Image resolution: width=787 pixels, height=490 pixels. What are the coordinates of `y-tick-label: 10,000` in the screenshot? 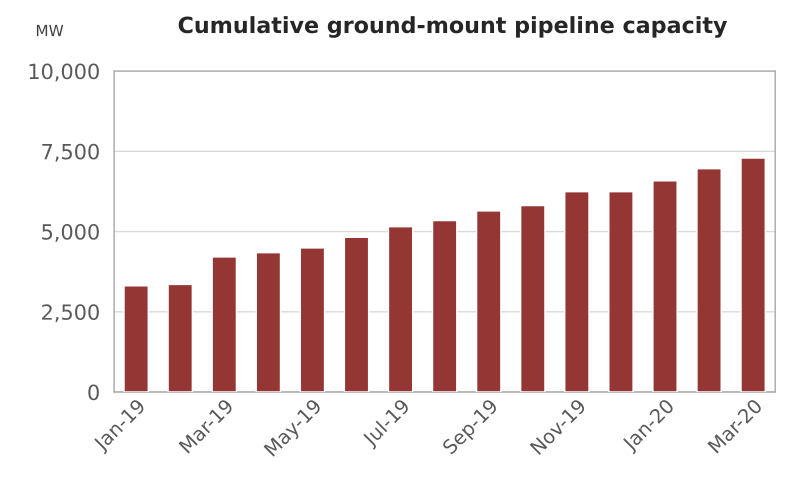 It's located at (64, 73).